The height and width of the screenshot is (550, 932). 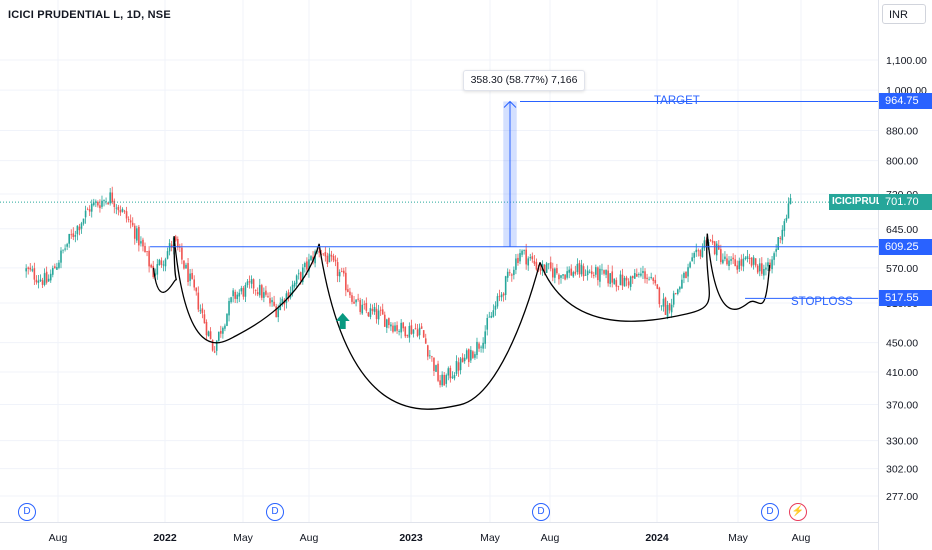 I want to click on neckline-price-tag: 609.25, so click(x=905, y=247).